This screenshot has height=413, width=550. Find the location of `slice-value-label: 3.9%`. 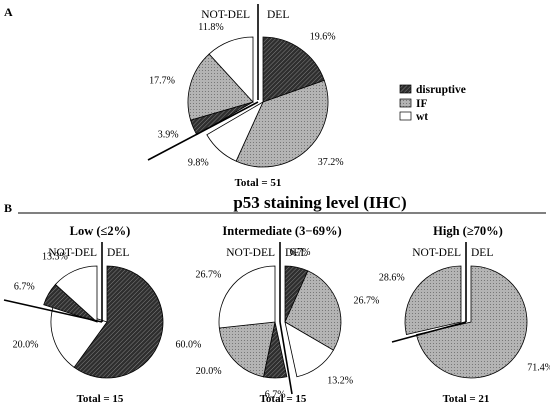

slice-value-label: 3.9% is located at coordinates (168, 134).